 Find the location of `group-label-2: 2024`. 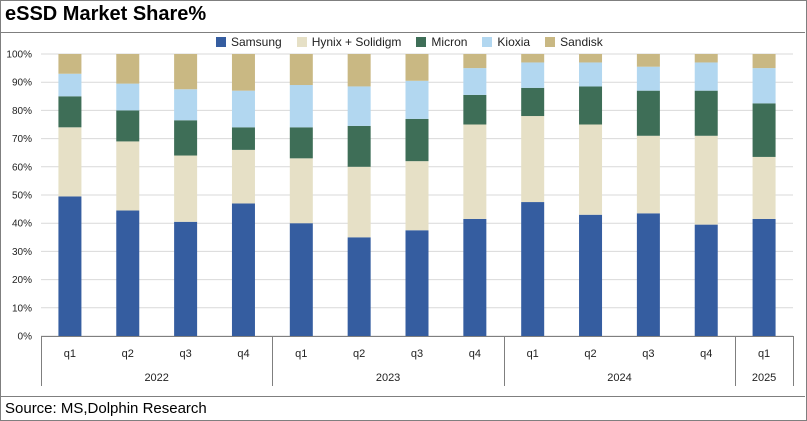

group-label-2: 2024 is located at coordinates (619, 378).